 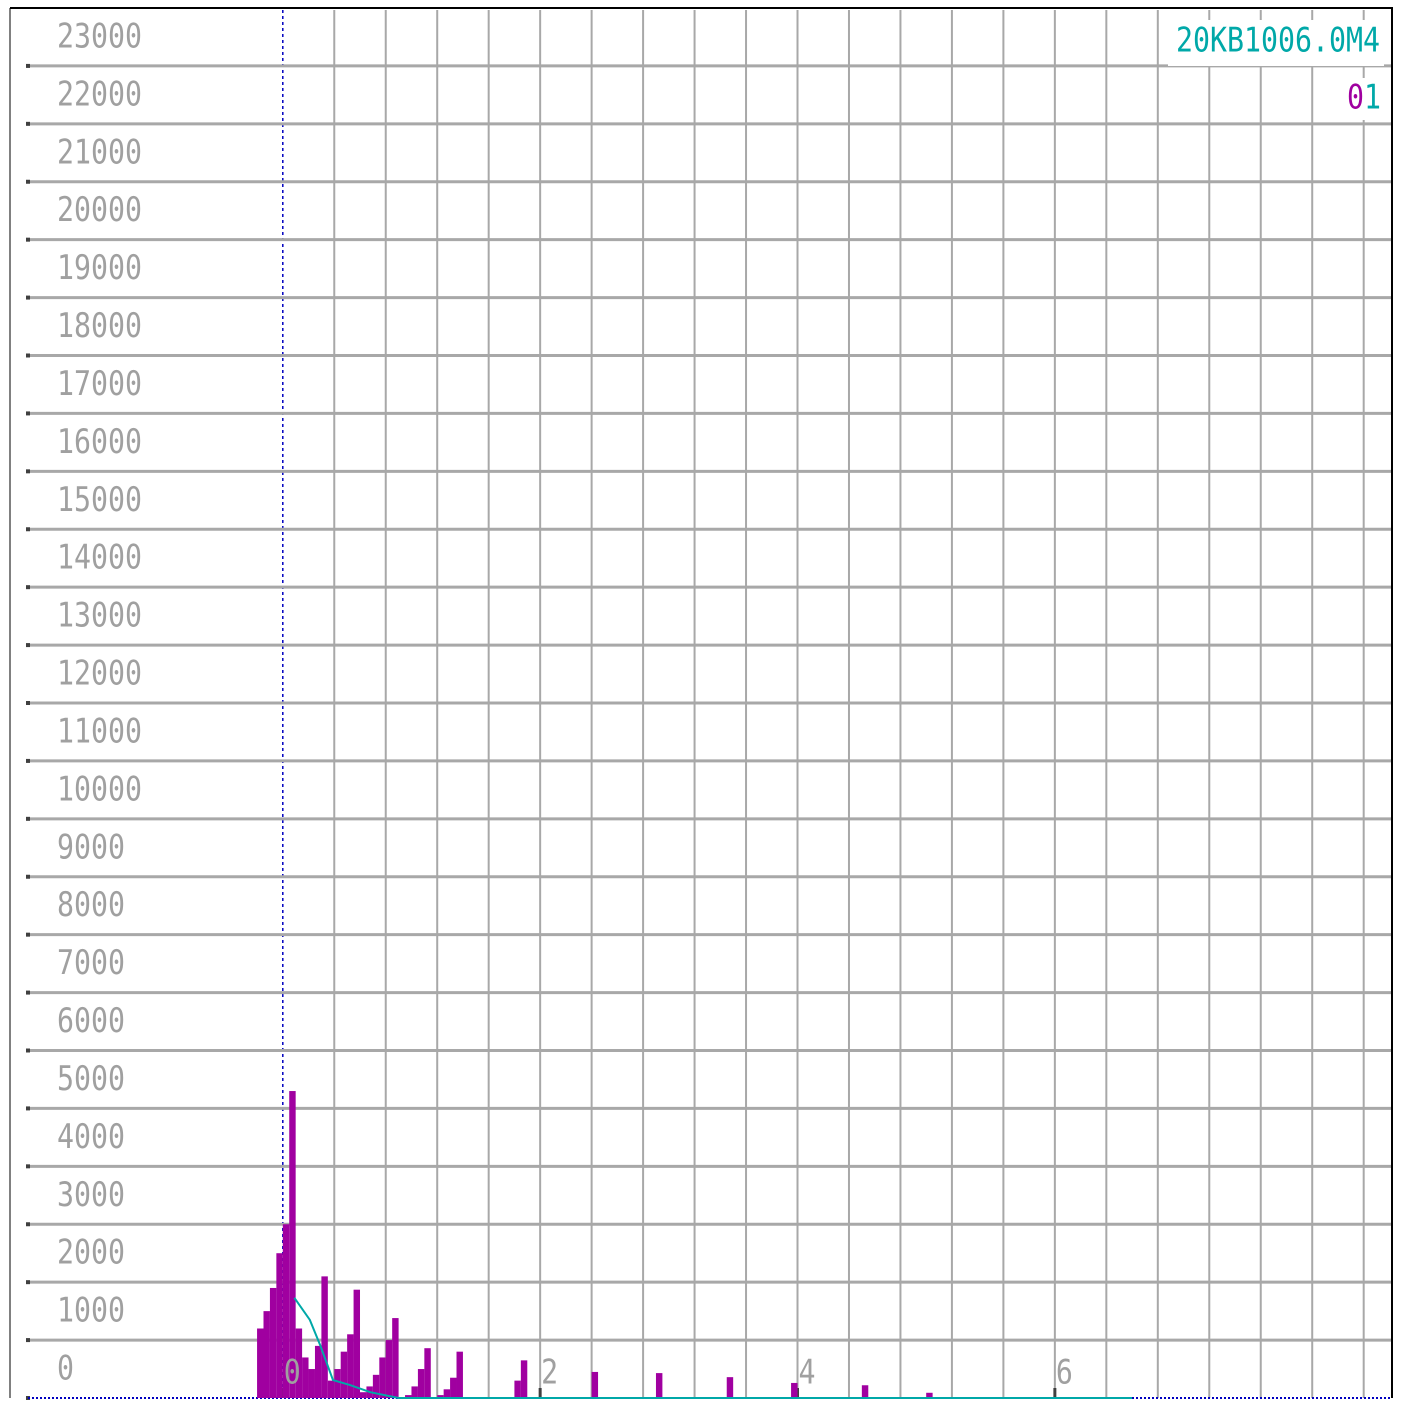 I want to click on y-tick-label: 16000, so click(x=99, y=442).